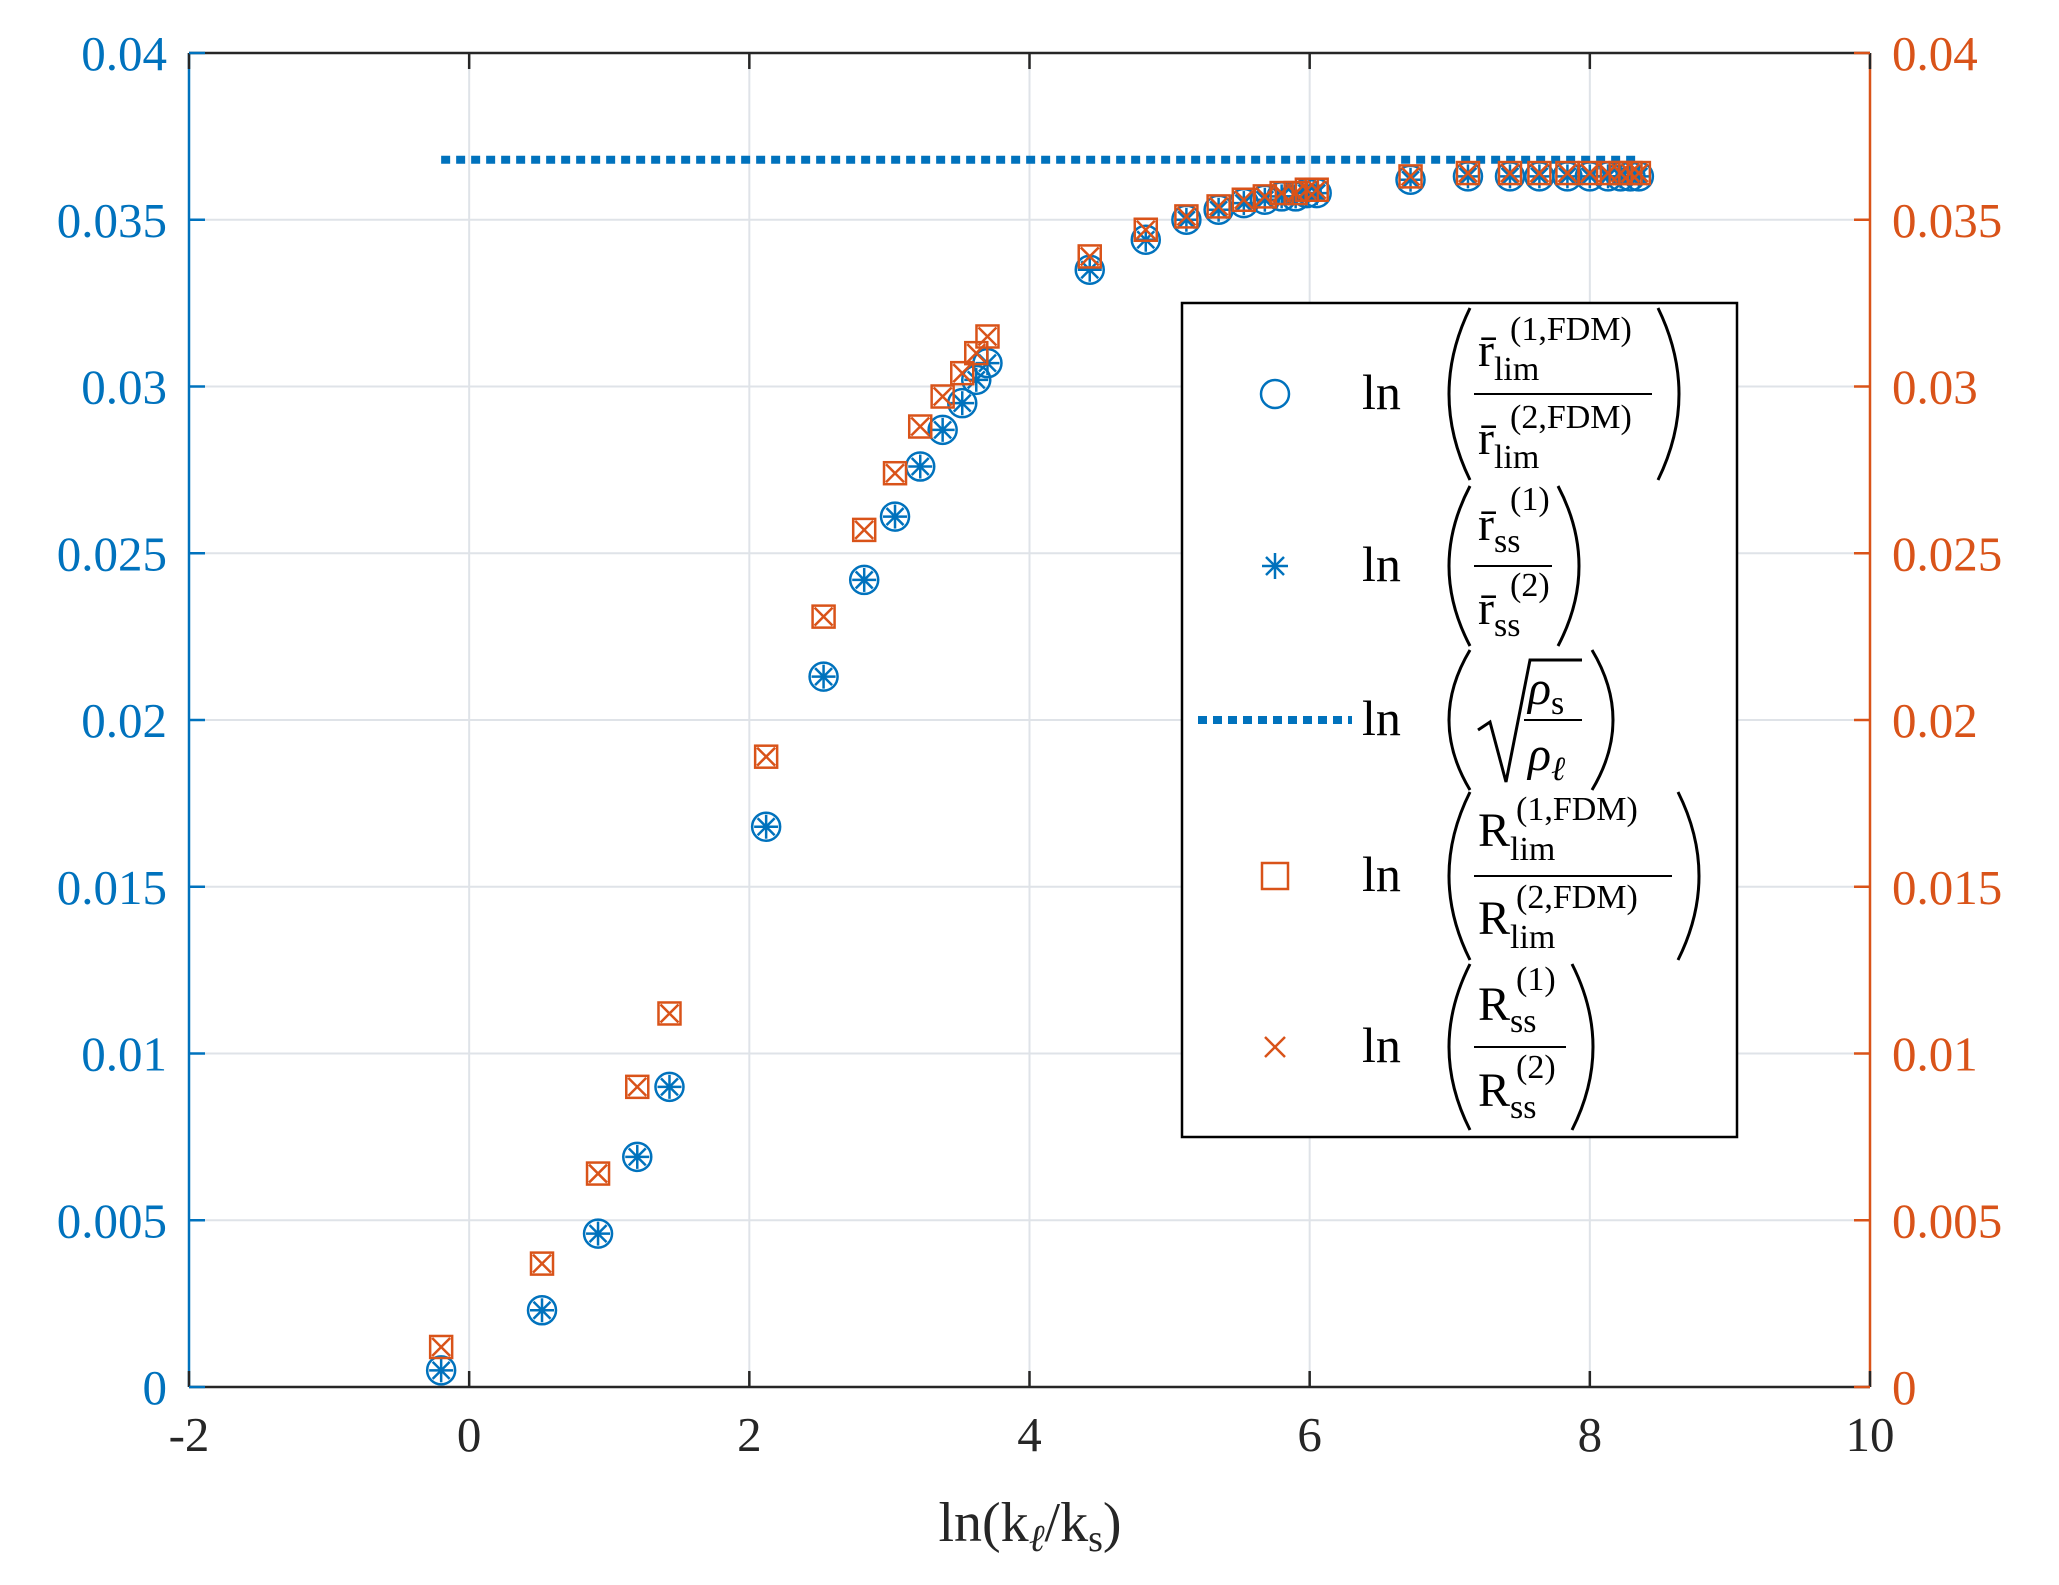 This screenshot has height=1585, width=2059. I want to click on legend-square-marker, so click(1275, 876).